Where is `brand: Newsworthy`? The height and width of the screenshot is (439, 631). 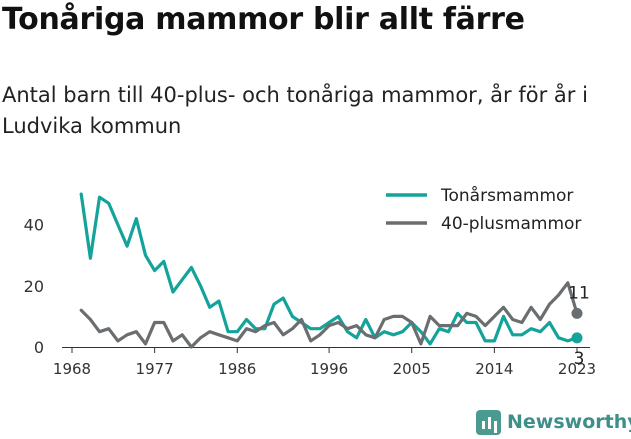 brand: Newsworthy is located at coordinates (553, 422).